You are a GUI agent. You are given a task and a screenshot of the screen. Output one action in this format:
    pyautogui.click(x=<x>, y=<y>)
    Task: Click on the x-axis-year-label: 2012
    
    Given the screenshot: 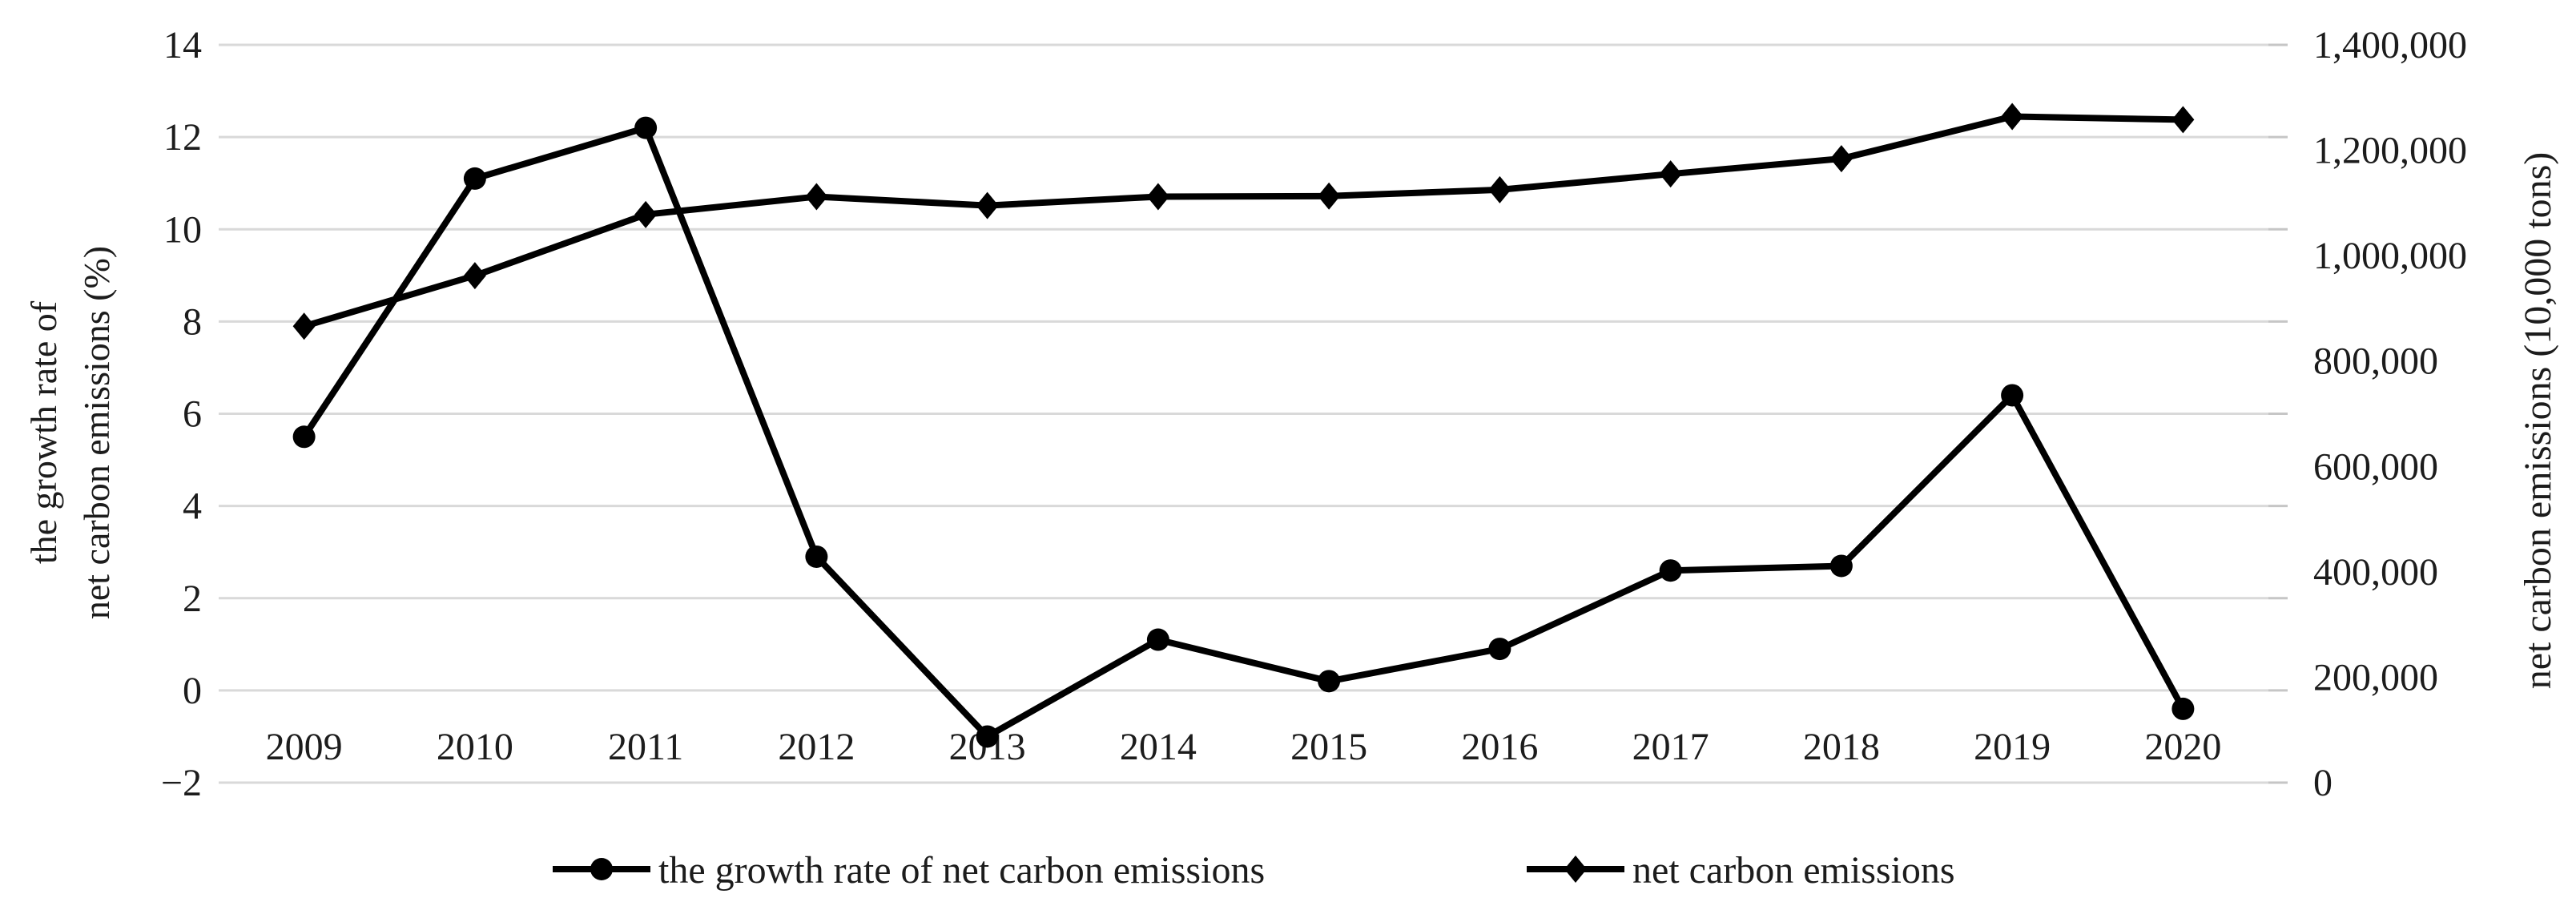 What is the action you would take?
    pyautogui.click(x=816, y=747)
    